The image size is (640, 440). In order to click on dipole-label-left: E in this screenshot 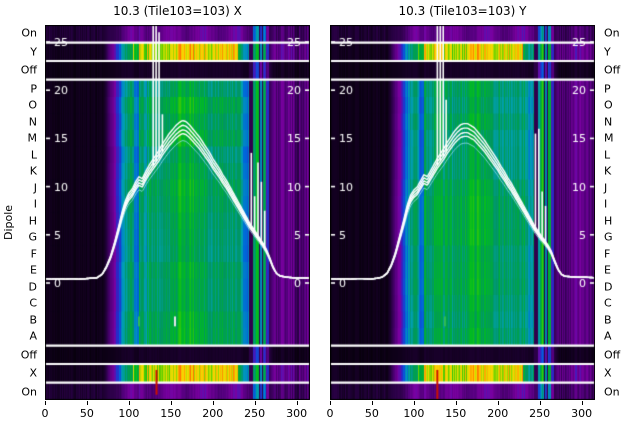, I will do `click(33, 270)`.